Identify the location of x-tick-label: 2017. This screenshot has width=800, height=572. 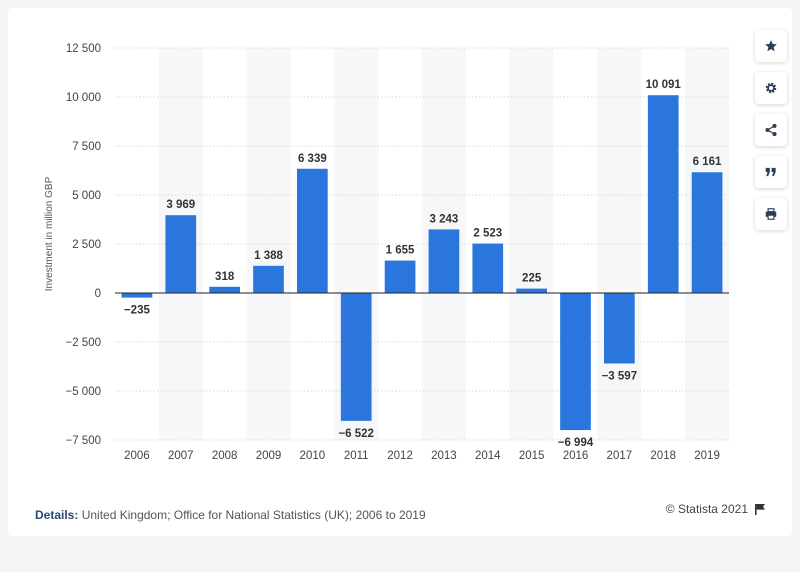
(620, 456).